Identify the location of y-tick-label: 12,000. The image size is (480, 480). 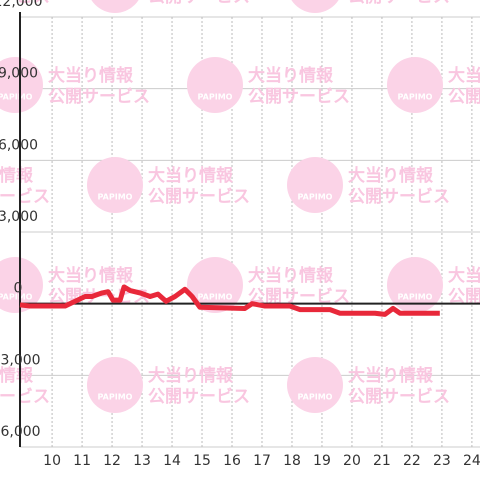
(21, 5).